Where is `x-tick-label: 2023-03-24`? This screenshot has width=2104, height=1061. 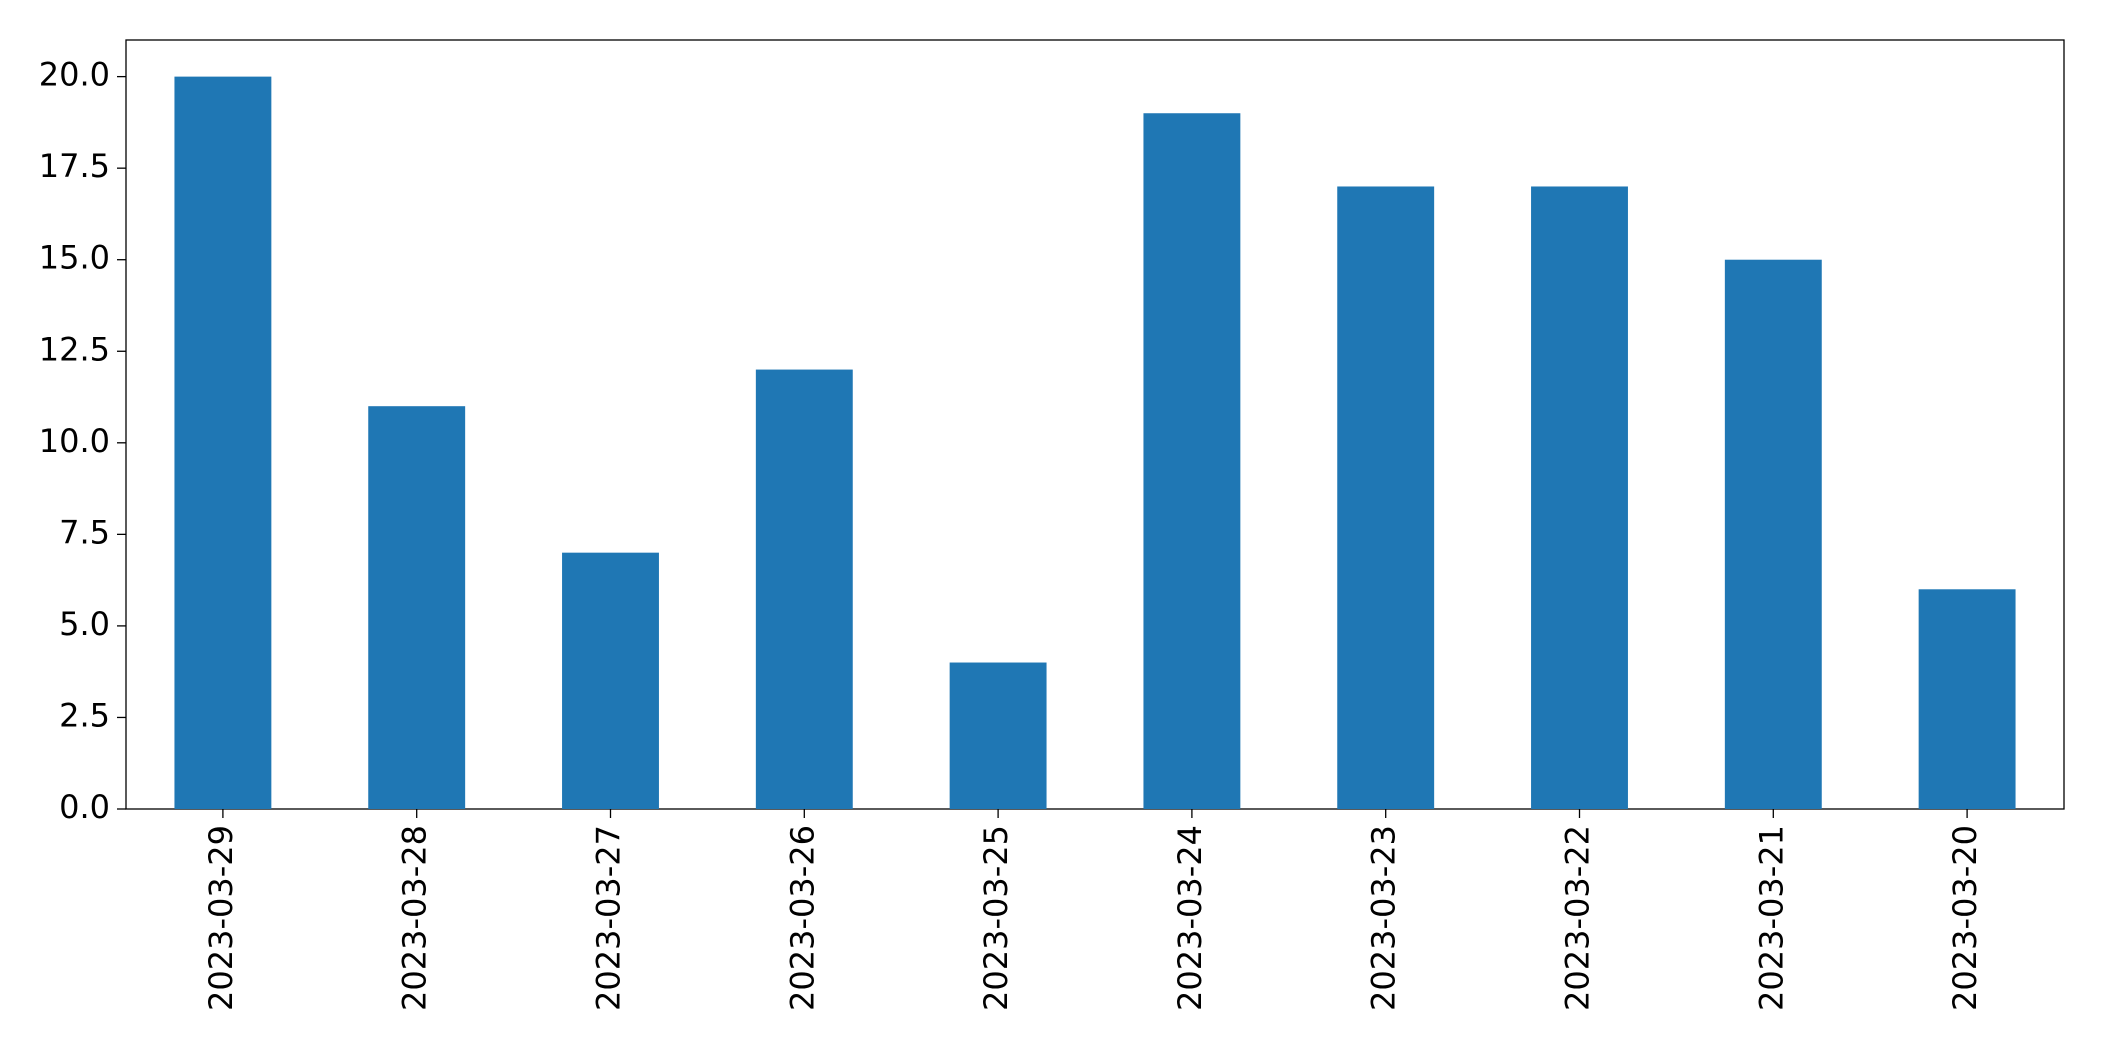 x-tick-label: 2023-03-24 is located at coordinates (1190, 918).